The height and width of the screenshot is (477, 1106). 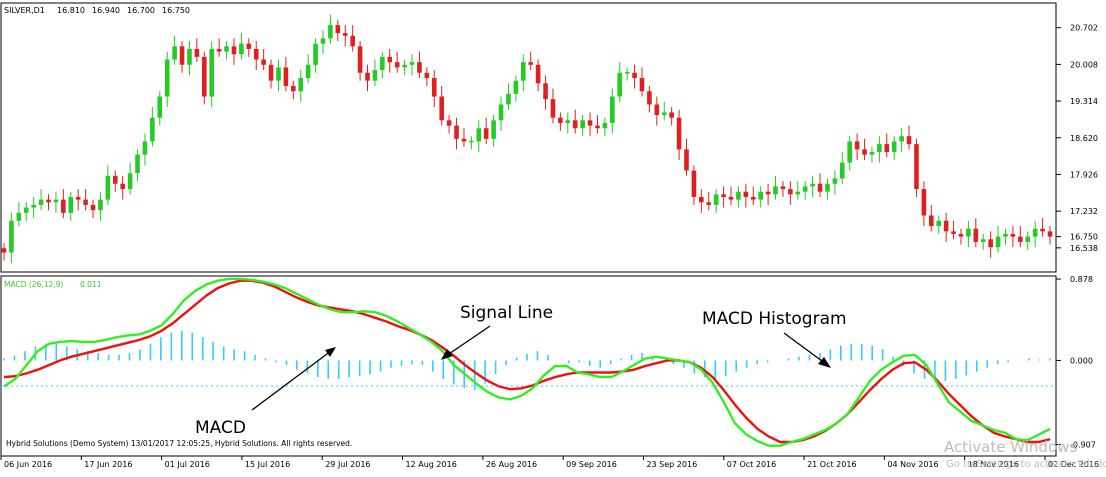 I want to click on macd-histogram-arrow, so click(x=805, y=348).